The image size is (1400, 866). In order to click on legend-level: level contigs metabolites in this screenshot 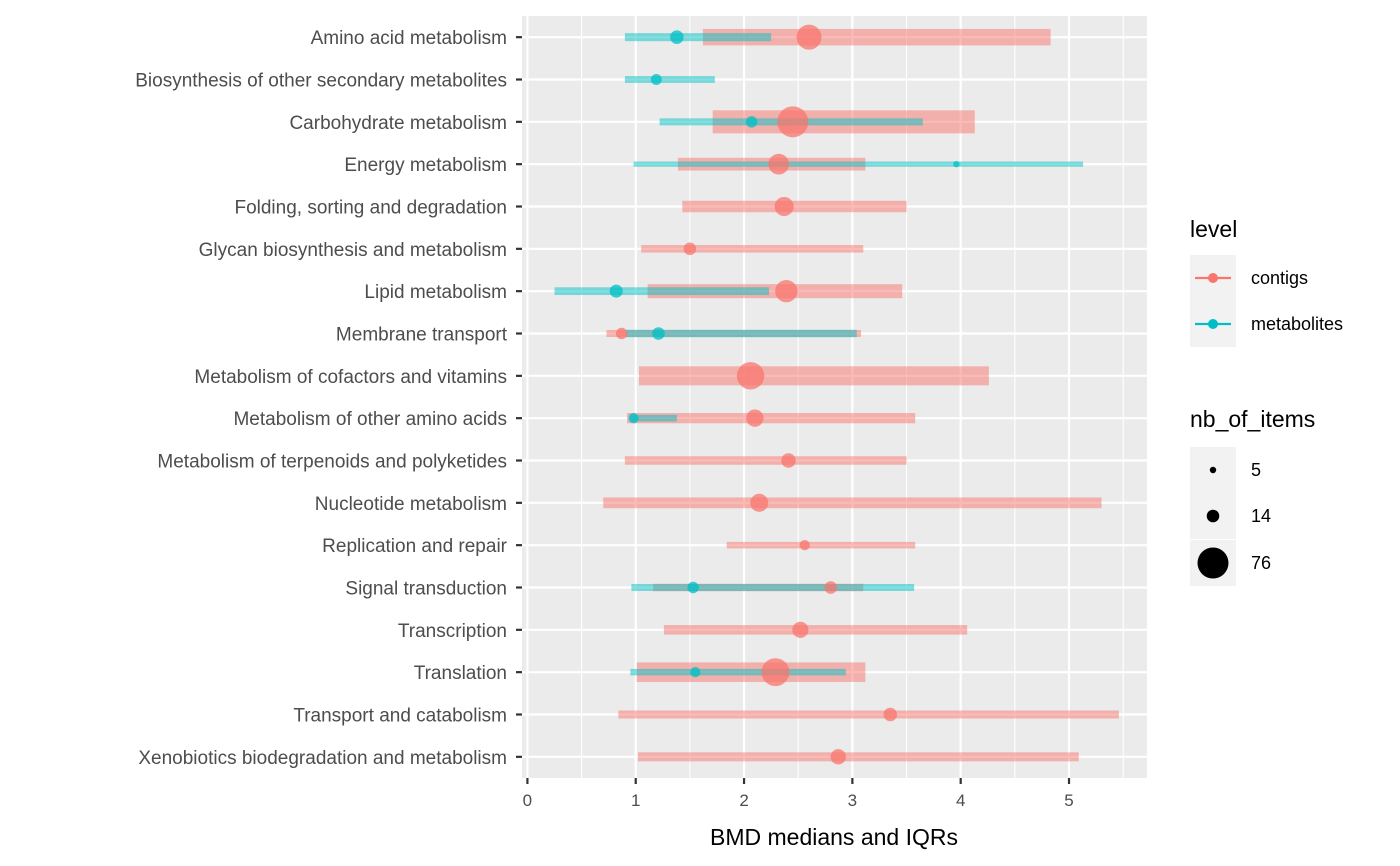, I will do `click(1266, 281)`.